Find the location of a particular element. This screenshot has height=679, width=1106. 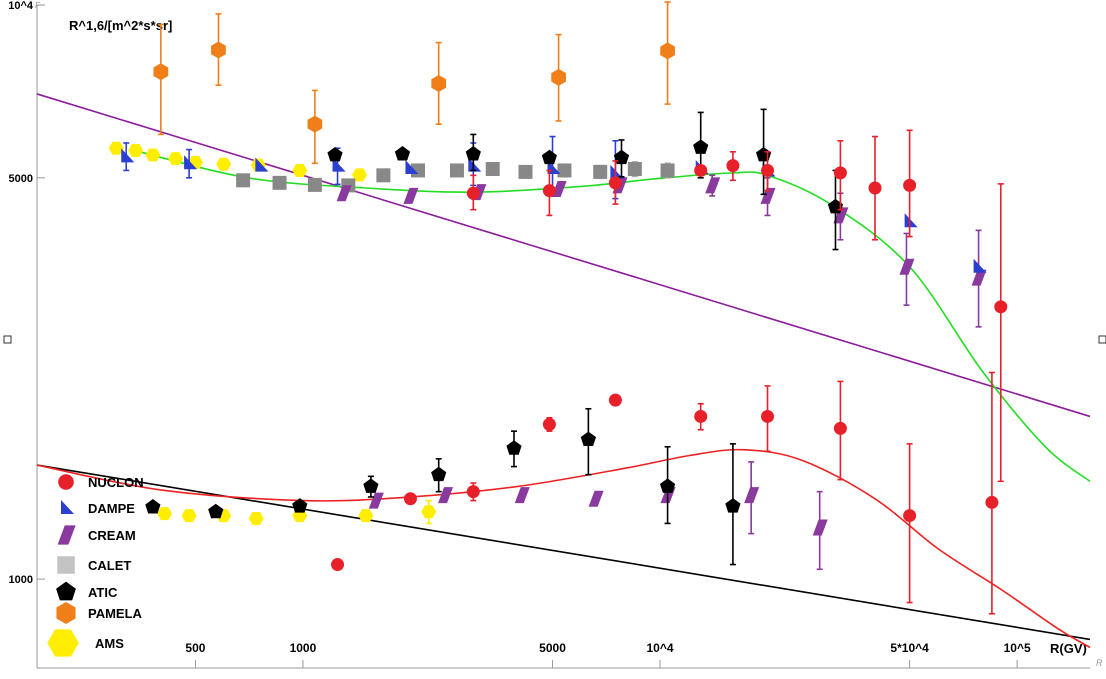

legend-label: CREAM is located at coordinates (112, 535).